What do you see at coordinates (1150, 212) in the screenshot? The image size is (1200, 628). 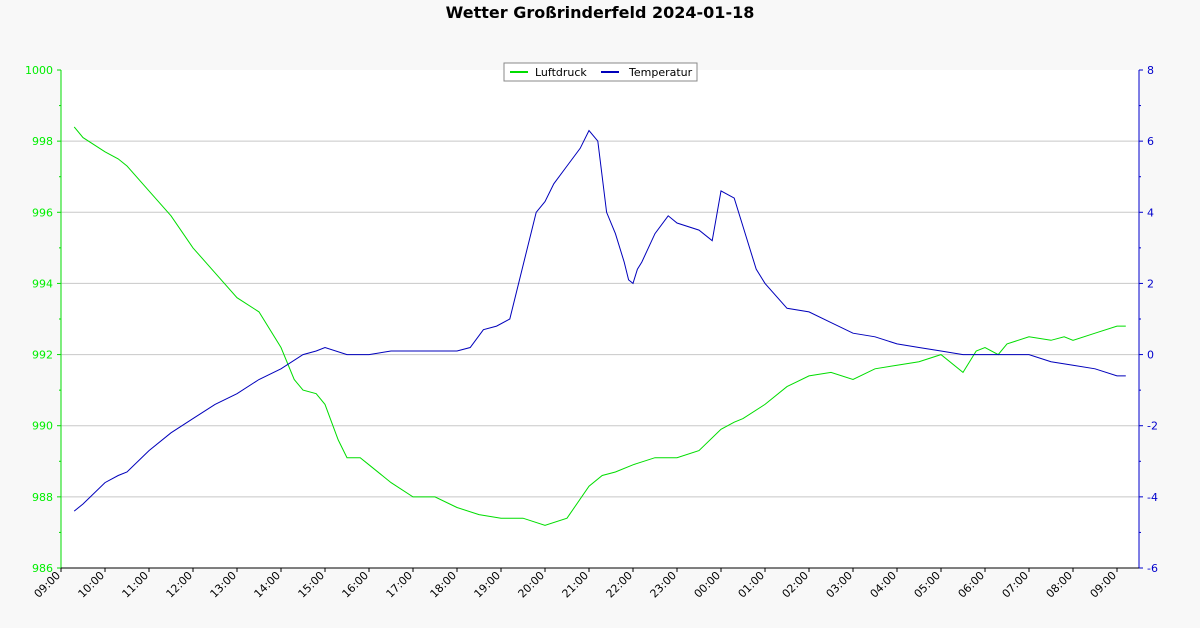 I see `right-axis-tick-label: 4` at bounding box center [1150, 212].